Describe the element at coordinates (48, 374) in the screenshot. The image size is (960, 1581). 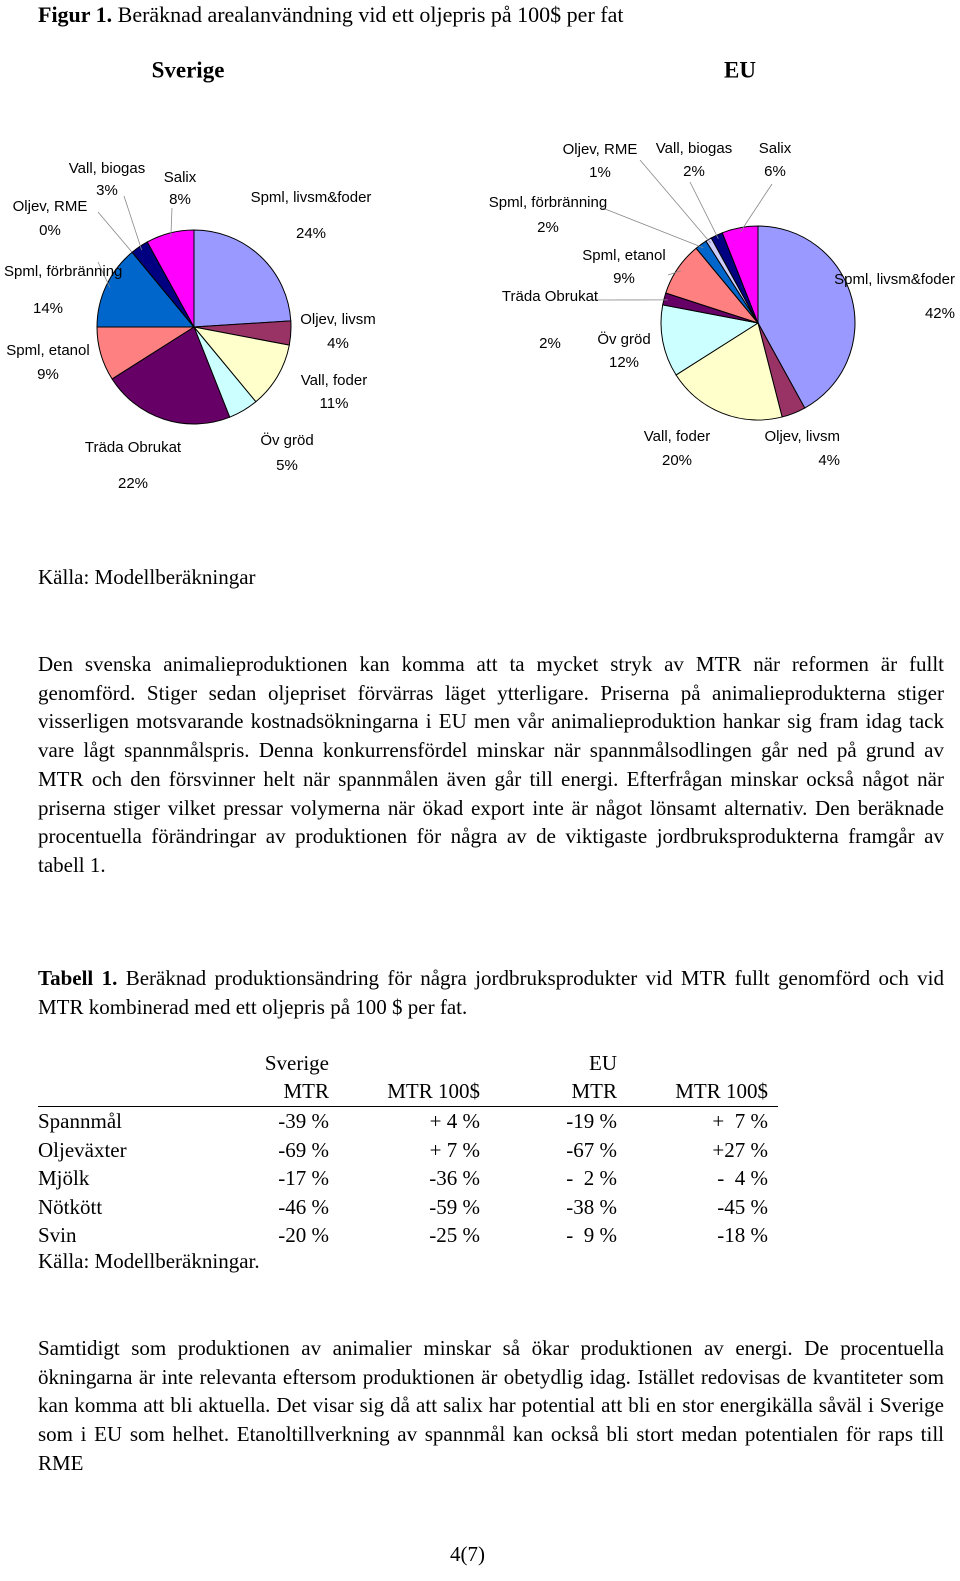
I see `slice-value-label: 9%` at that location.